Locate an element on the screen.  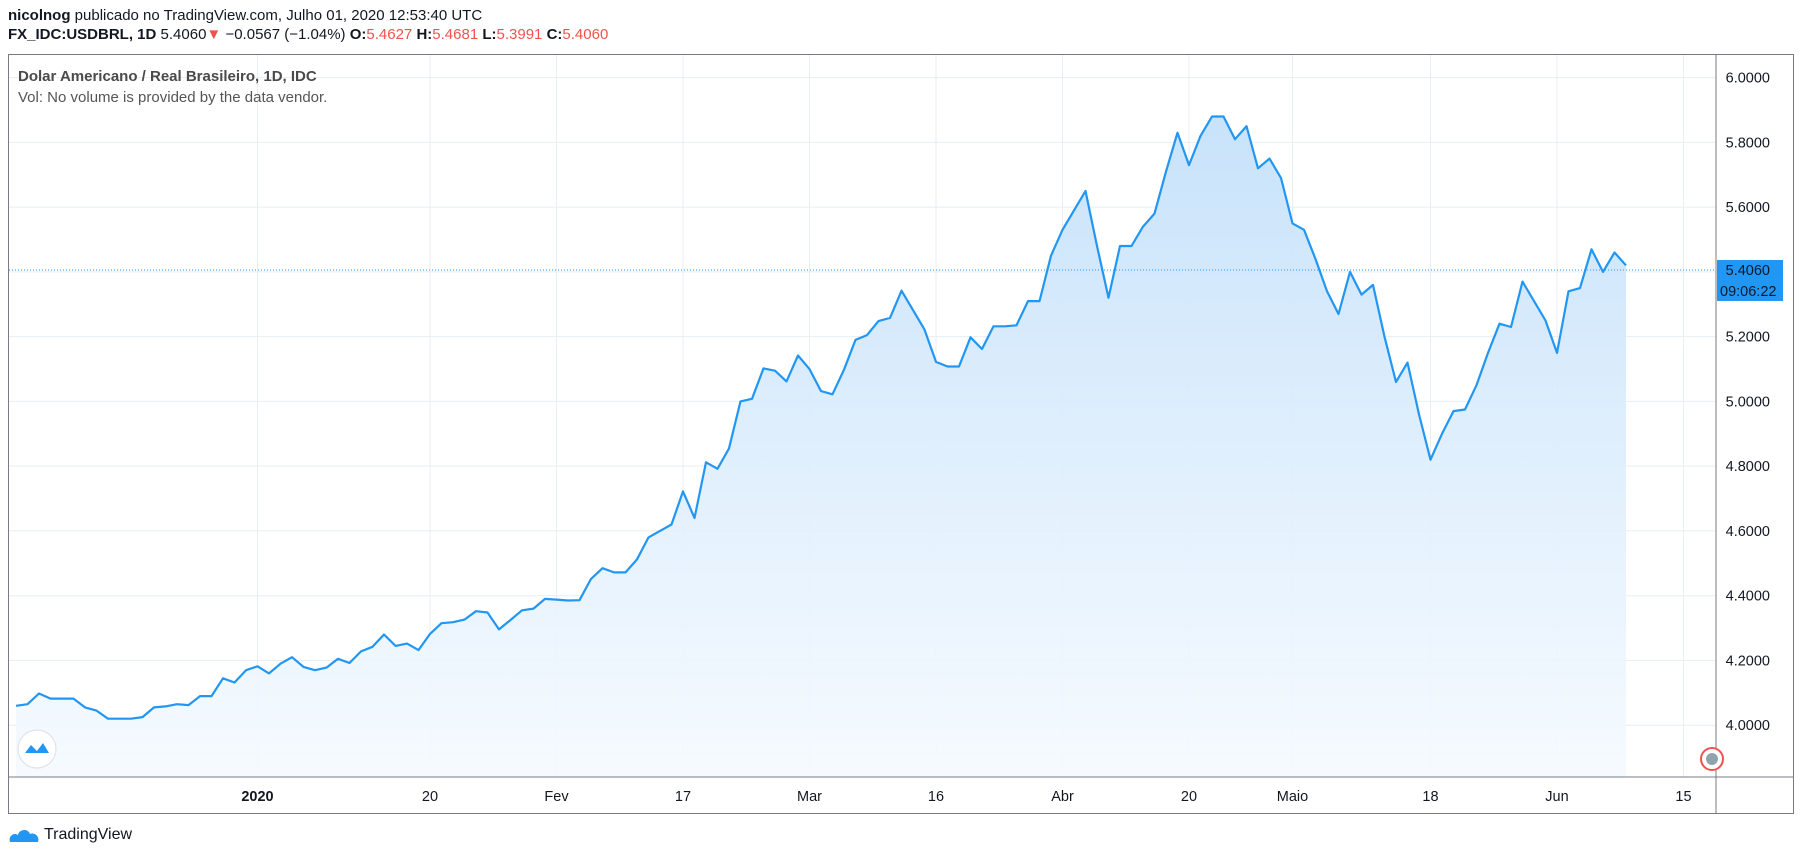
last-price: 5.4060 is located at coordinates (183, 34).